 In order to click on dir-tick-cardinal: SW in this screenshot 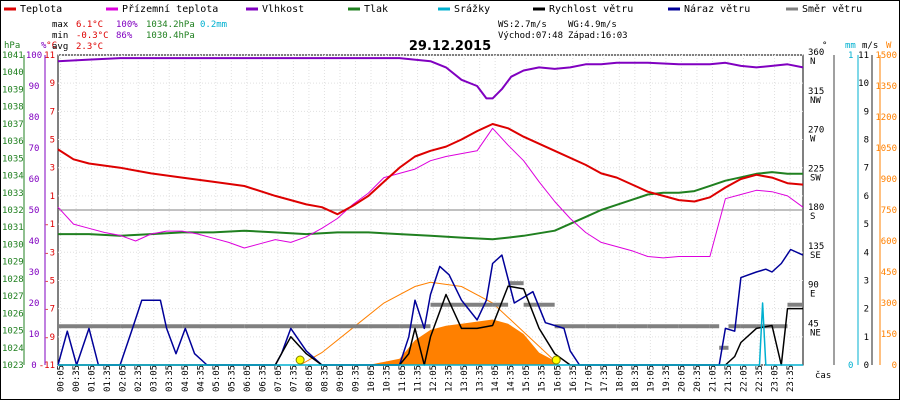, I will do `click(815, 178)`.